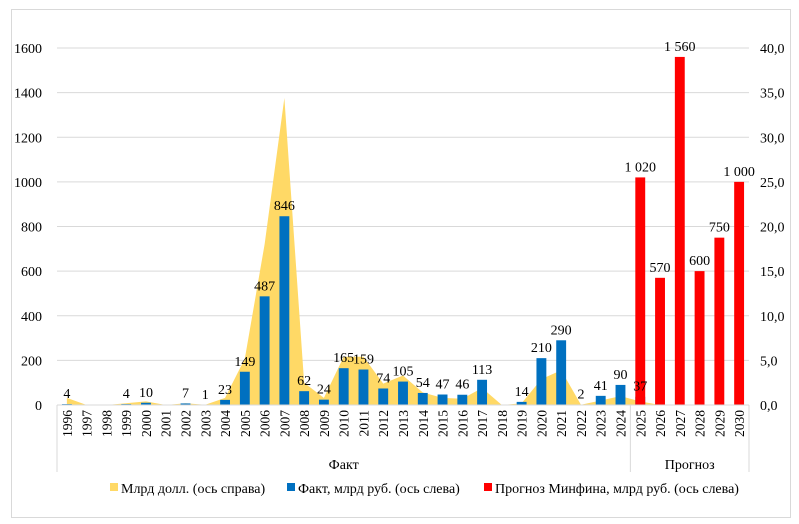 The width and height of the screenshot is (799, 524). Describe the element at coordinates (31, 228) in the screenshot. I see `left-axis-tick-label: 800` at that location.